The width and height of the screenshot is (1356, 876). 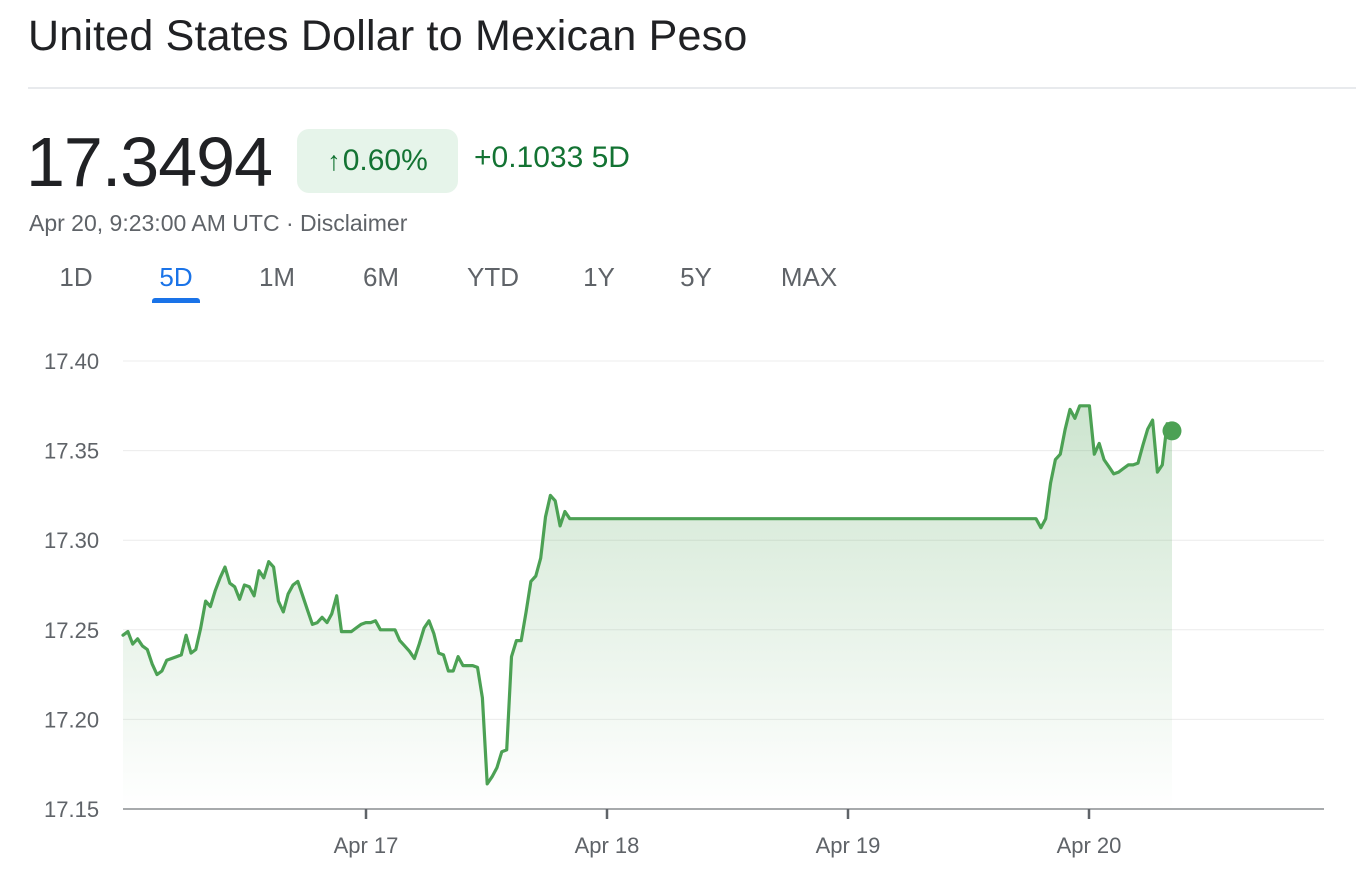 I want to click on chart-y-axis: 17.40 17.35 17.30 17.25 17.20 17.15, so click(x=71, y=585).